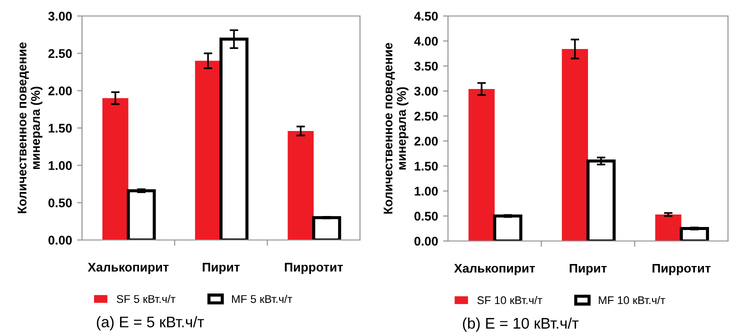 The width and height of the screenshot is (741, 335). Describe the element at coordinates (262, 298) in the screenshot. I see `legend-label: MF 5 кВт.ч/т` at that location.